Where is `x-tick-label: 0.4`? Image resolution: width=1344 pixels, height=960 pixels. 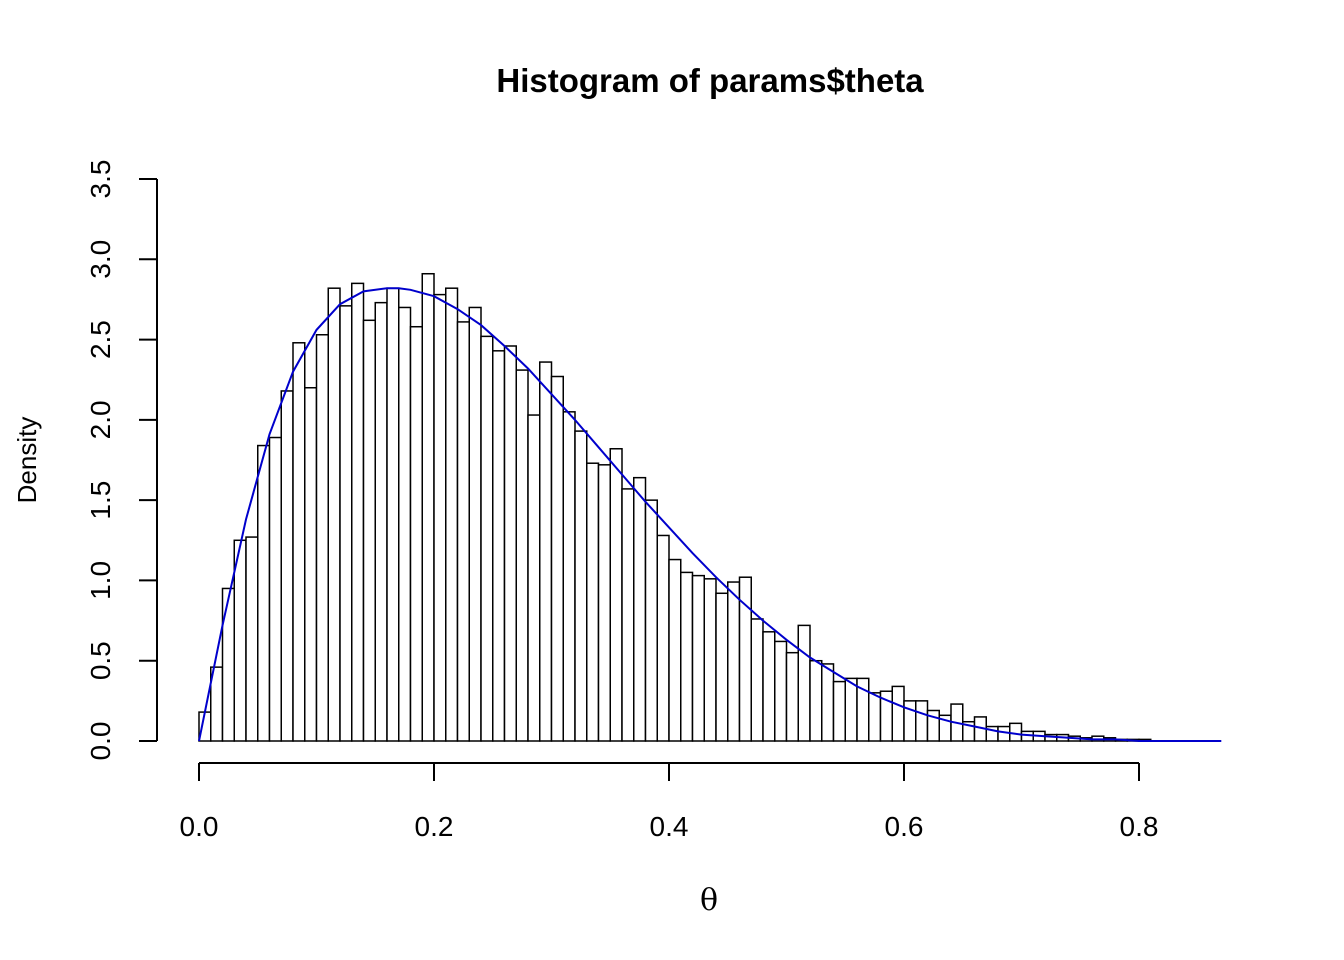
x-tick-label: 0.4 is located at coordinates (669, 826).